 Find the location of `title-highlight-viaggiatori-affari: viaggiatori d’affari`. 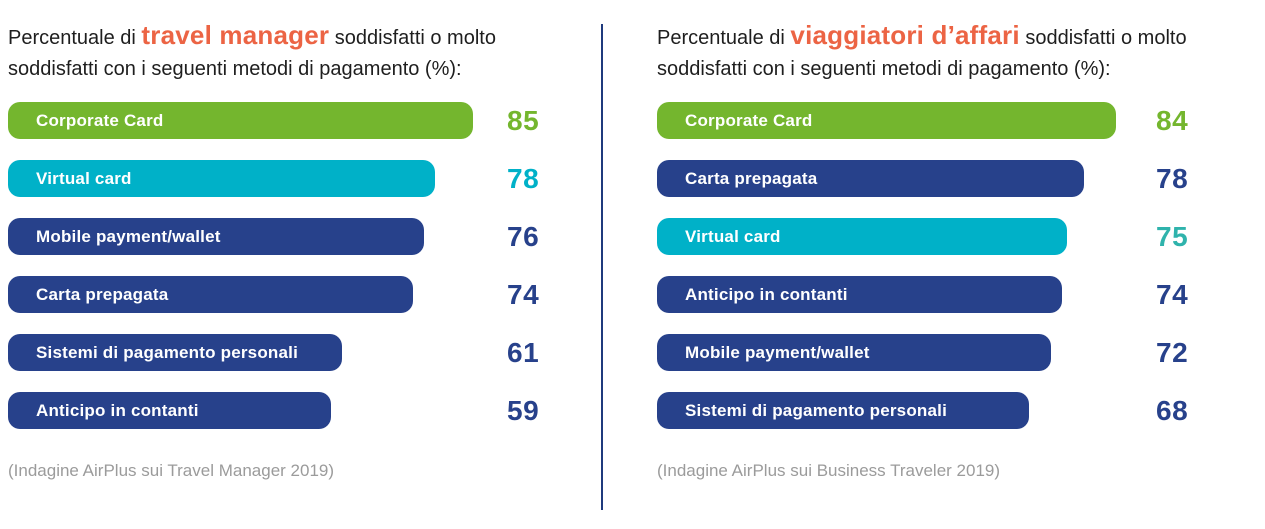

title-highlight-viaggiatori-affari: viaggiatori d’affari is located at coordinates (905, 35).